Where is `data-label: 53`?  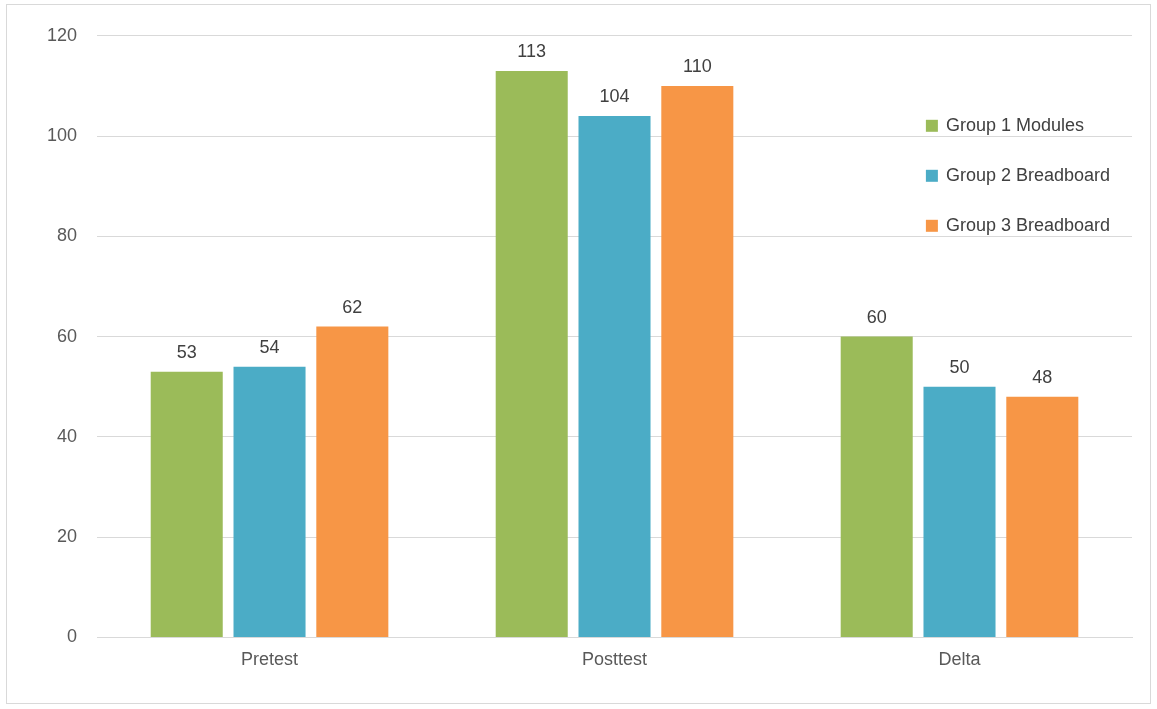 data-label: 53 is located at coordinates (186, 351).